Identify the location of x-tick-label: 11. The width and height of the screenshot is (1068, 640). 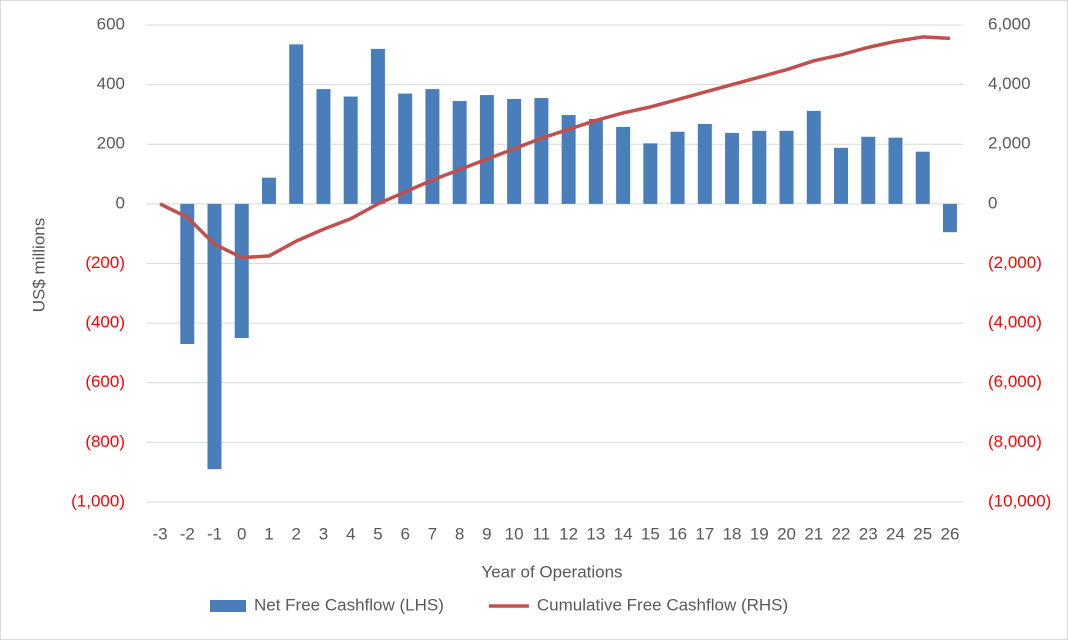
(542, 533).